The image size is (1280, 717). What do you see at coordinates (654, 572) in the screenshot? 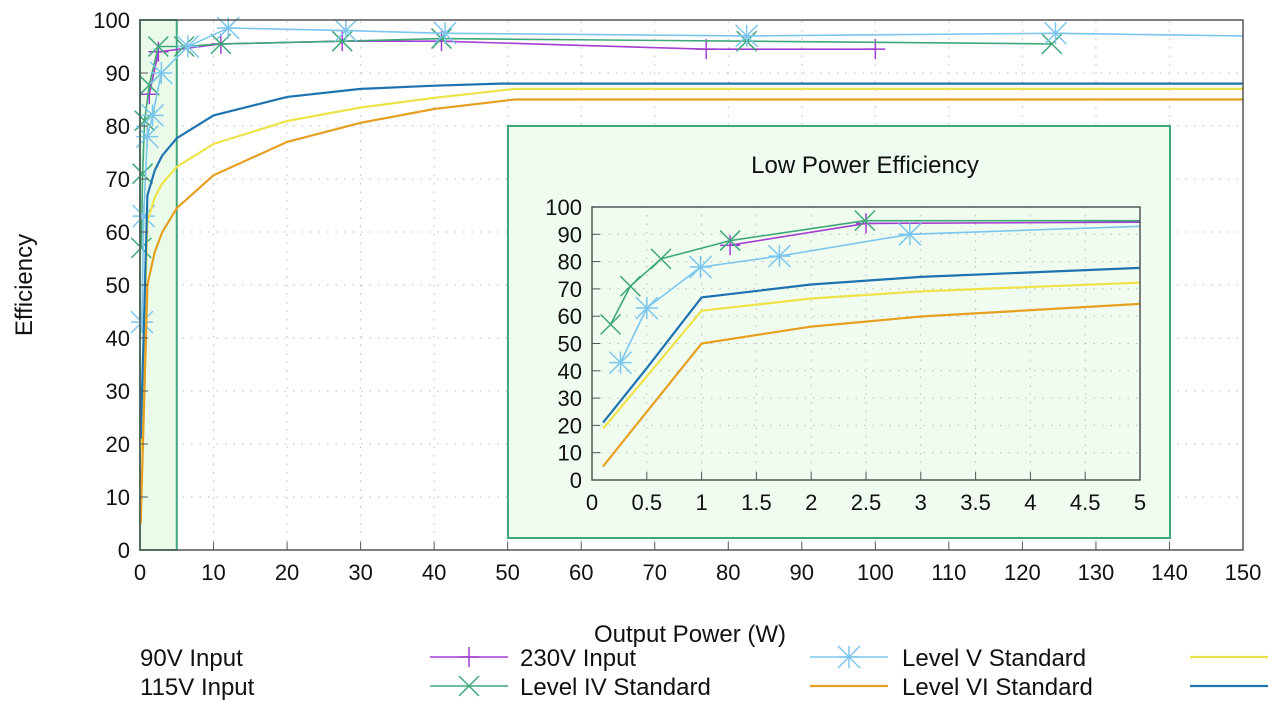
I see `x-tick-label: 70` at bounding box center [654, 572].